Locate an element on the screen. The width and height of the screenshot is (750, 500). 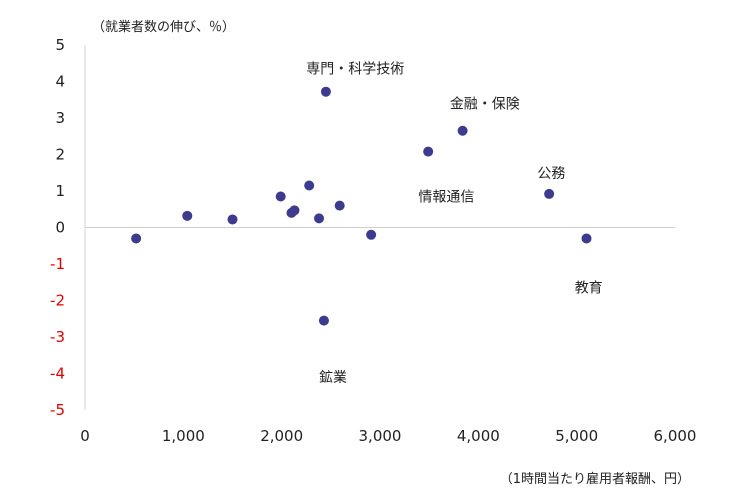
y-tick-label: -1 is located at coordinates (57, 264).